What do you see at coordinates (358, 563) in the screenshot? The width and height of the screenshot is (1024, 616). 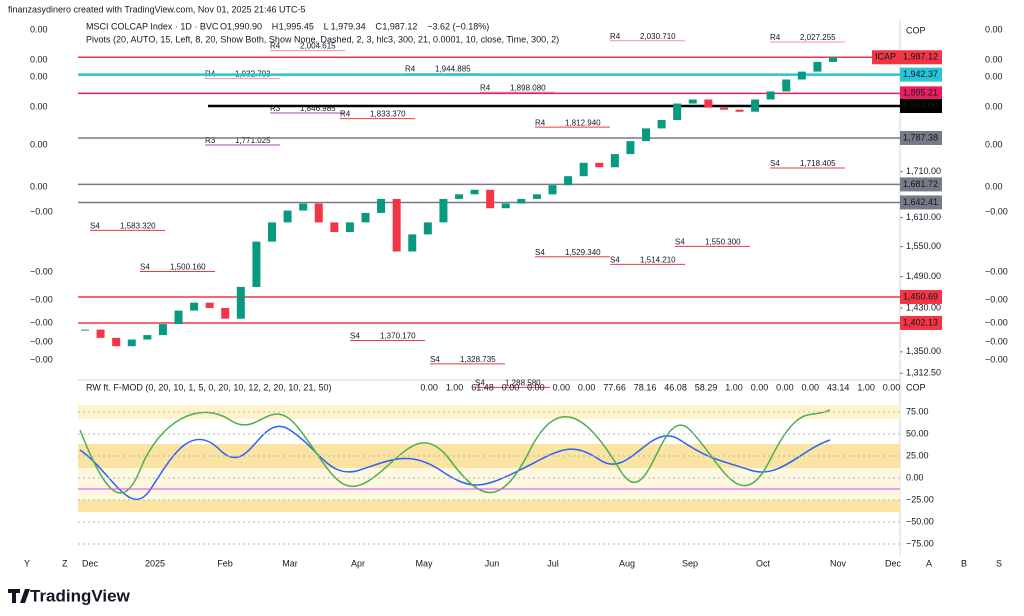 I see `x-tick-label: Apr` at bounding box center [358, 563].